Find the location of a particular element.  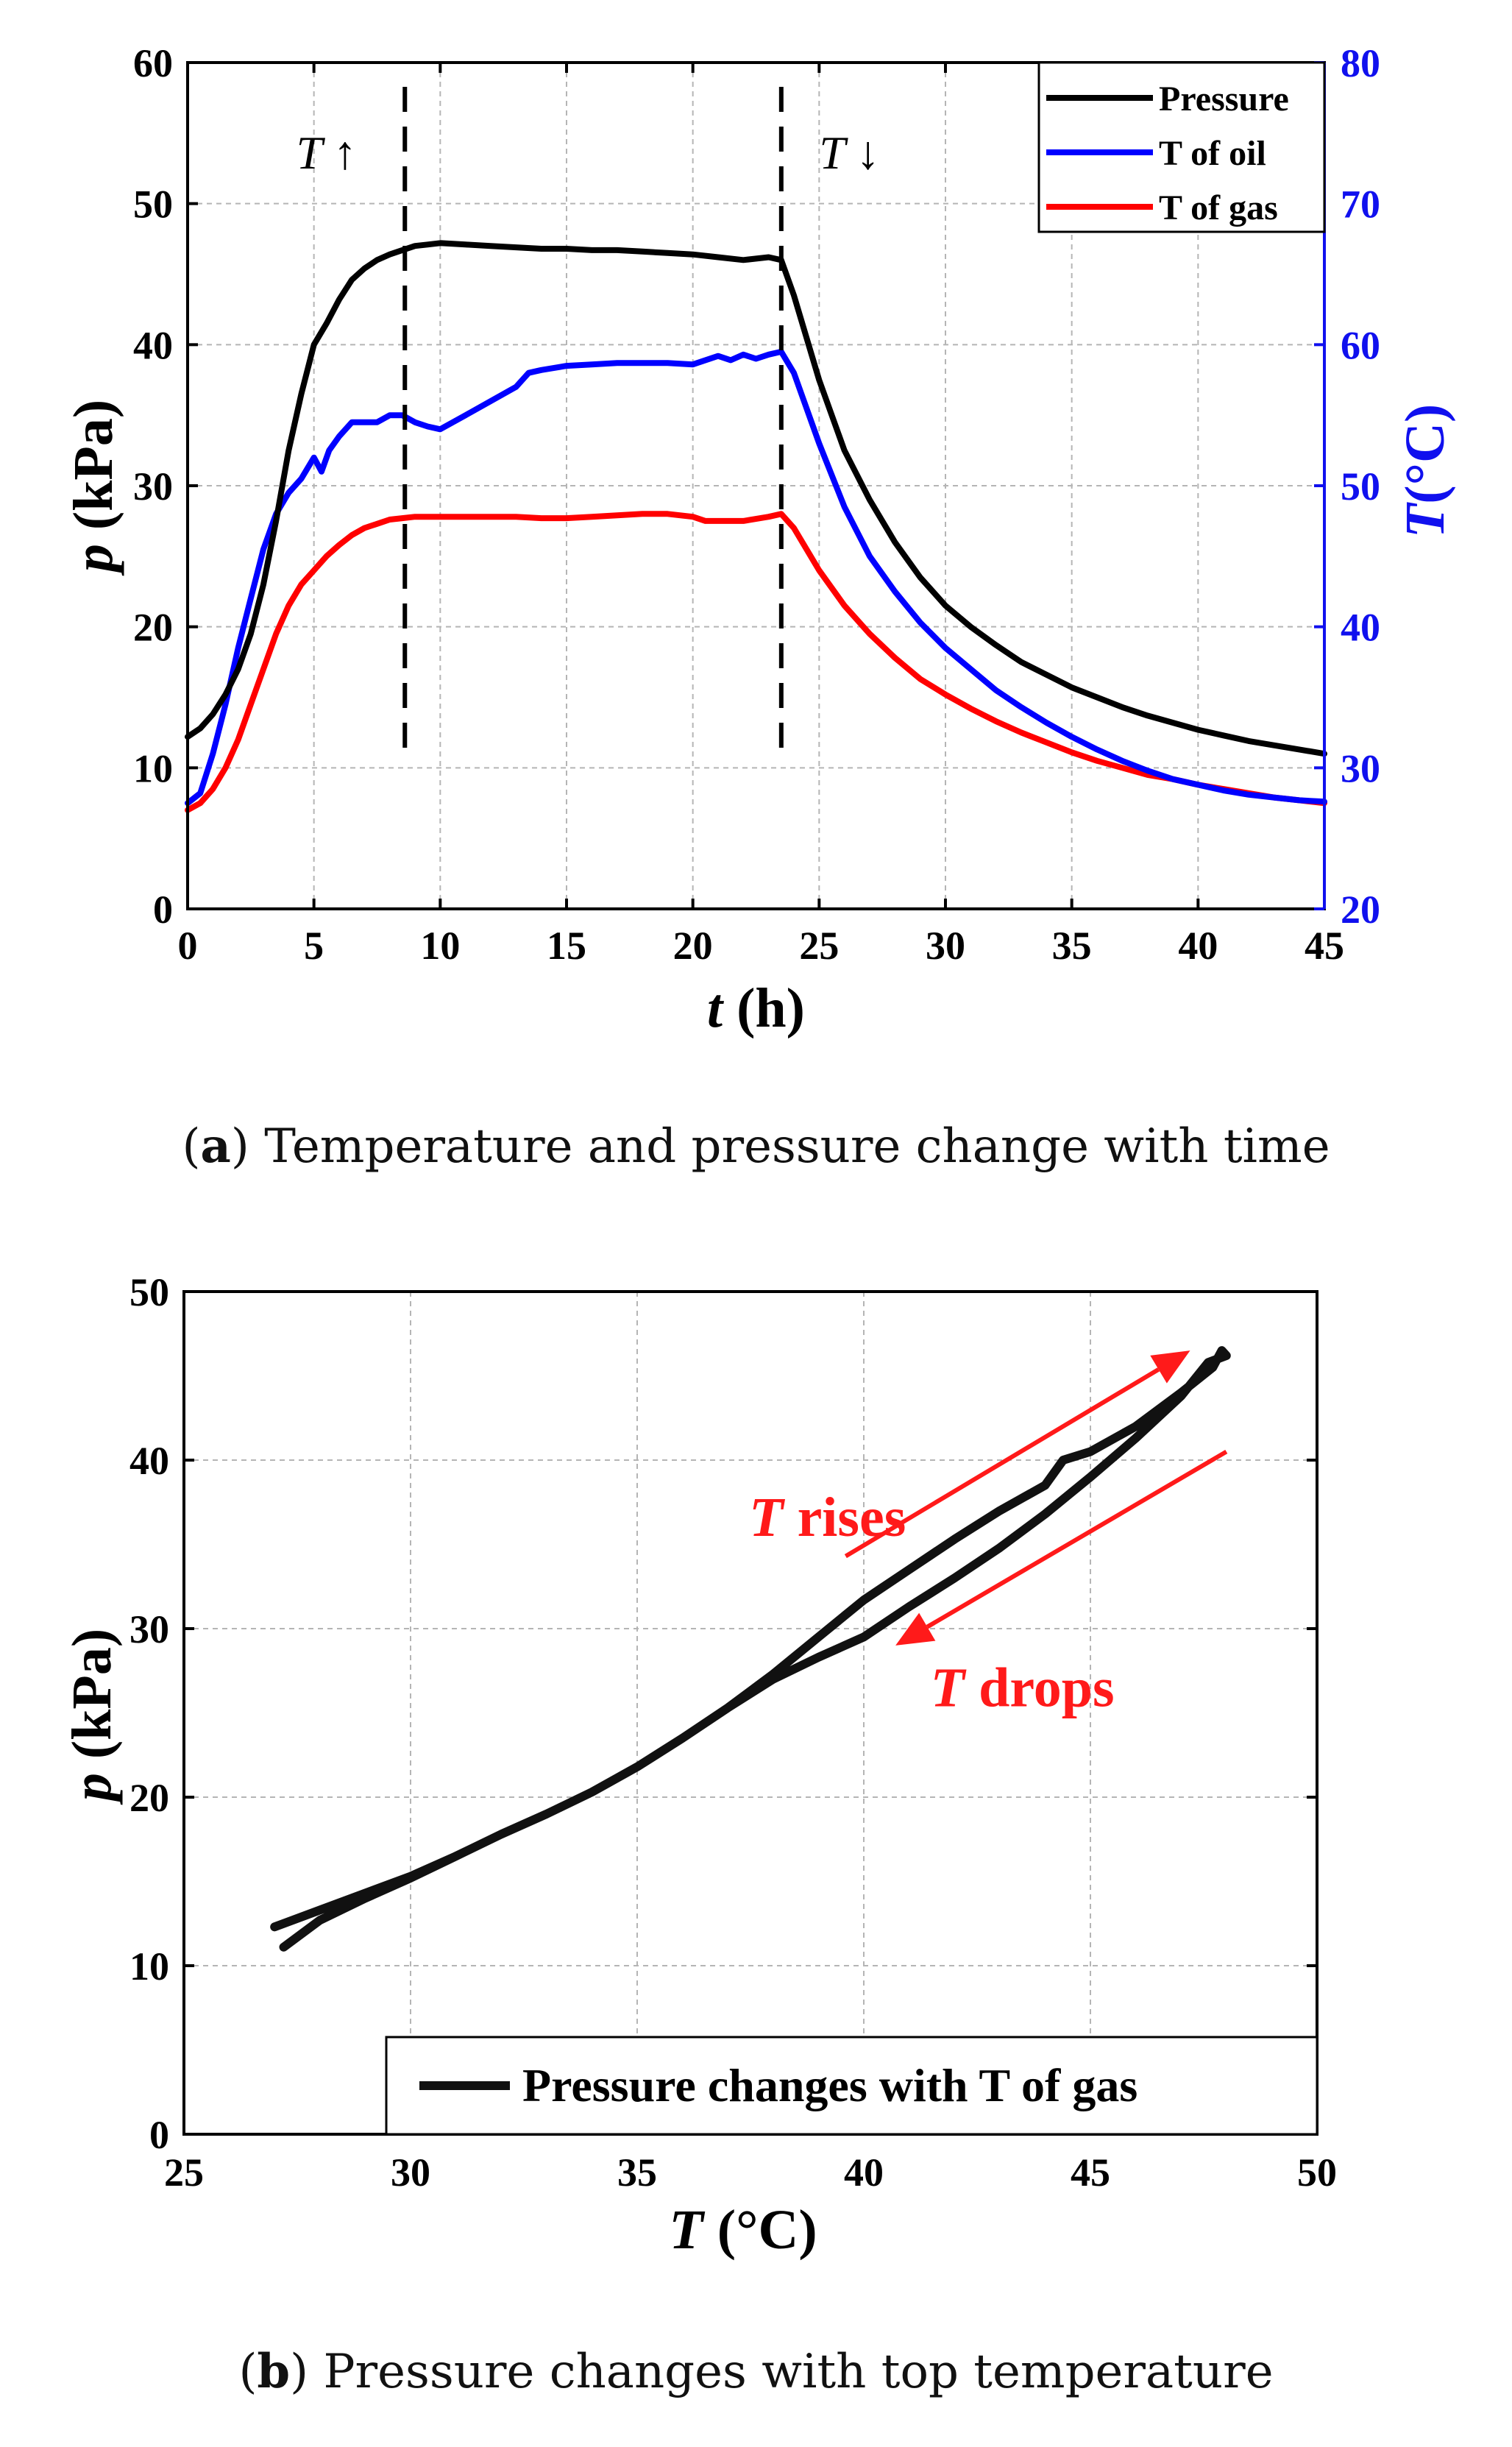

x-tick-label-a: 10 is located at coordinates (440, 946).